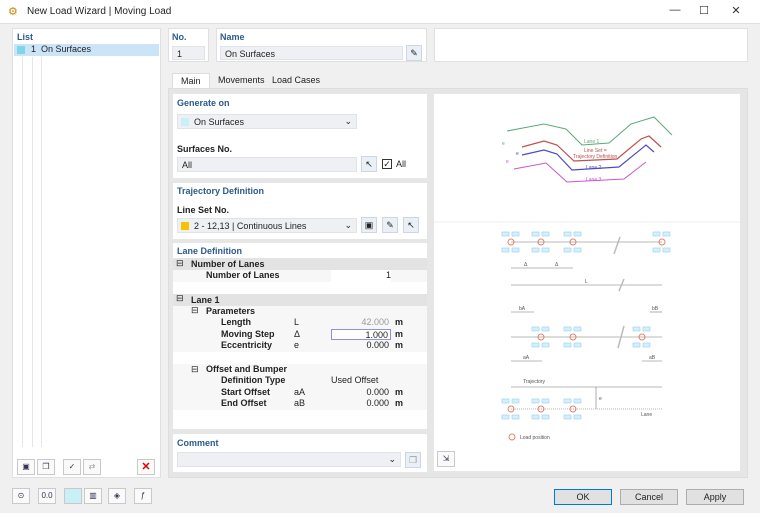  Describe the element at coordinates (380, 12) in the screenshot. I see `title-bar: ⚙ New Load Wizard | Moving Load — ☐ ✕` at that location.